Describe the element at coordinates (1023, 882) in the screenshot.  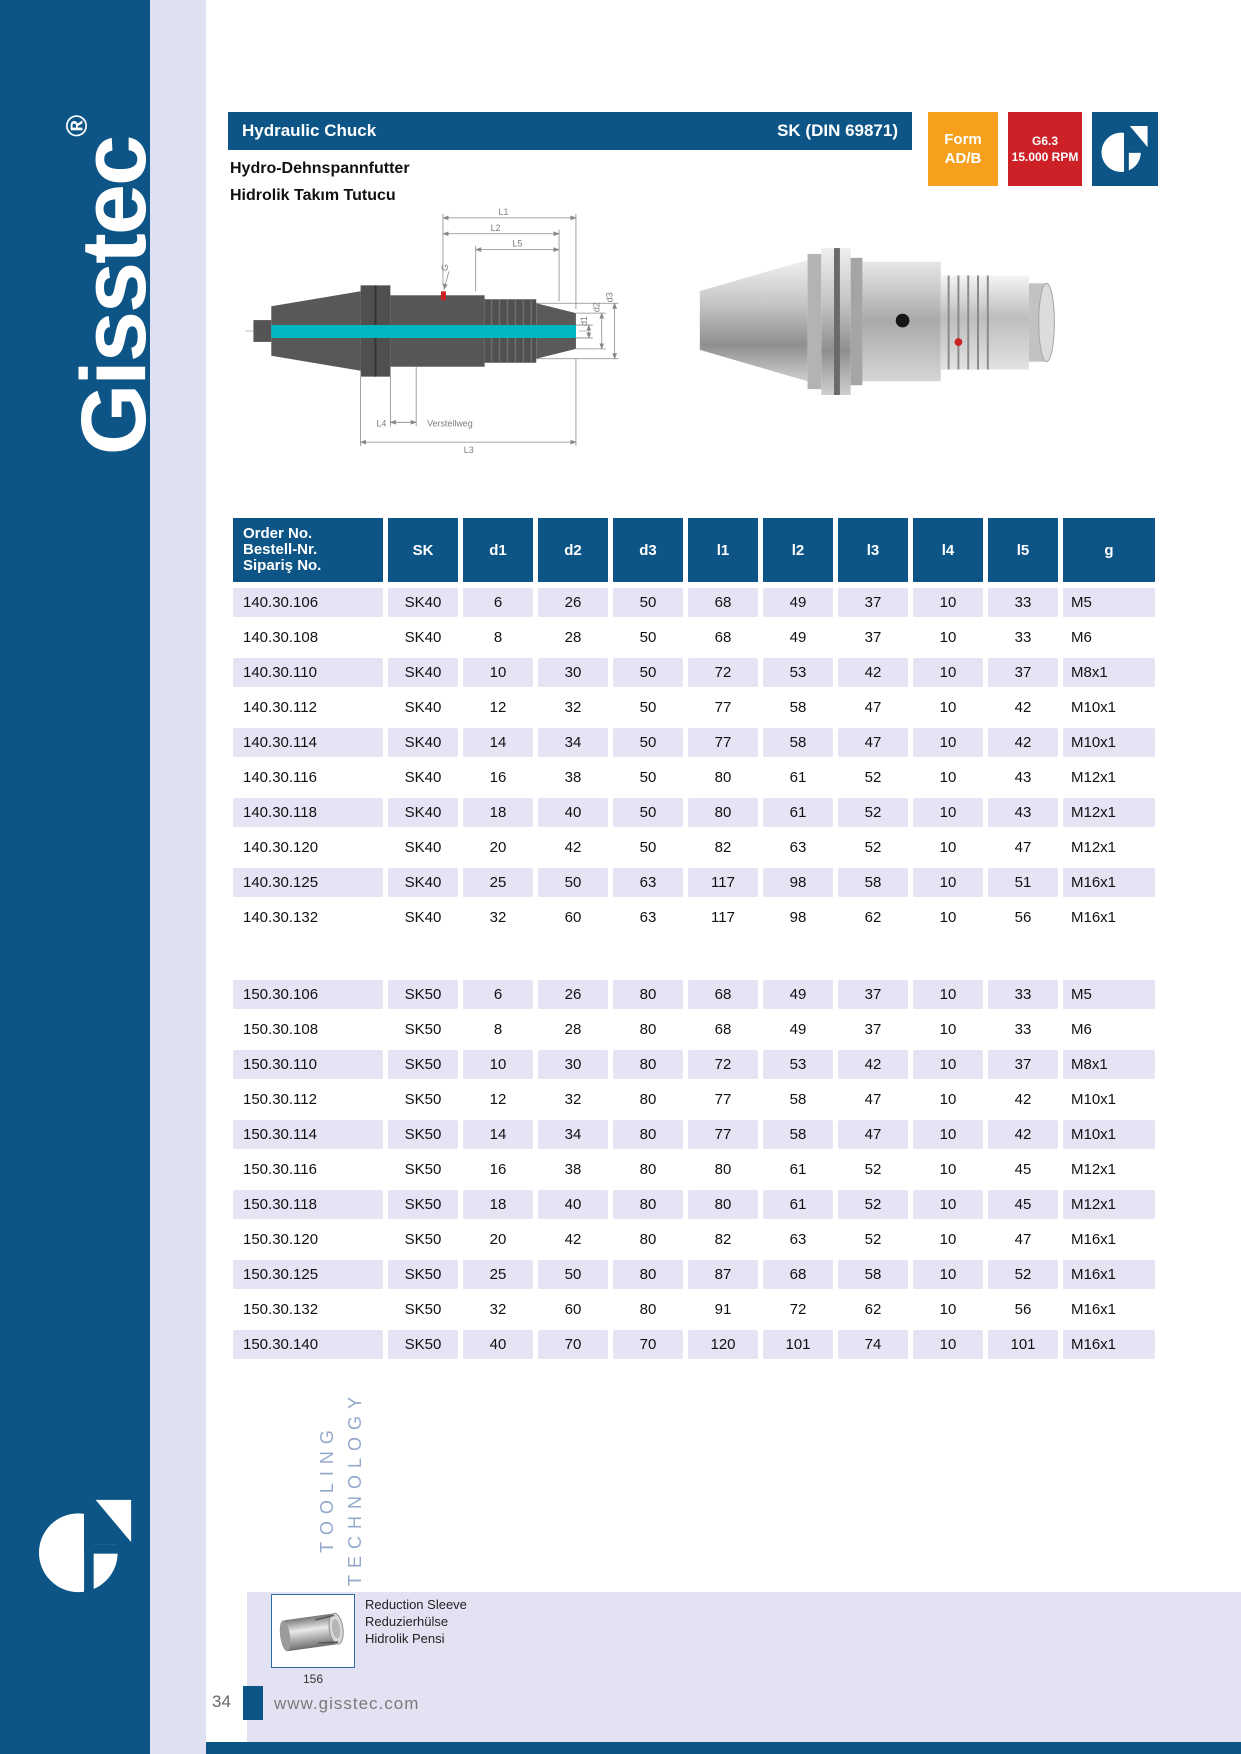
I see `cell-value: 51` at that location.